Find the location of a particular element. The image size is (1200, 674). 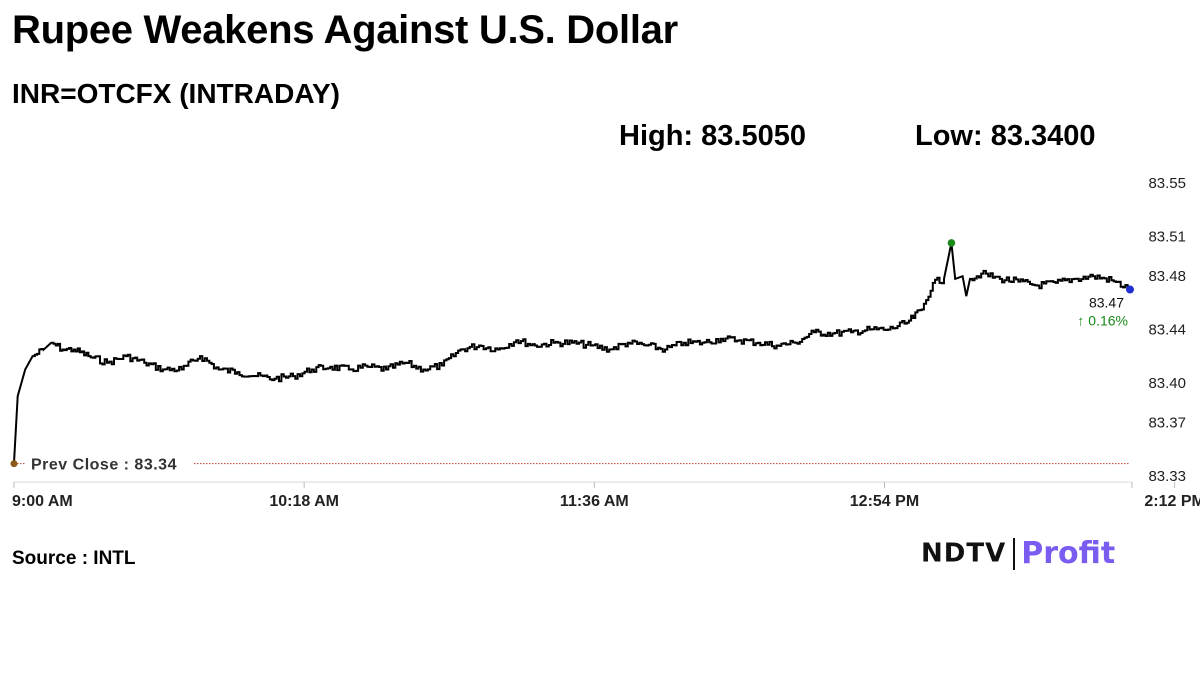

y-axis: 83.33 83.37 83.40 83.44 83.48 83.51 83.55 is located at coordinates (1167, 330).